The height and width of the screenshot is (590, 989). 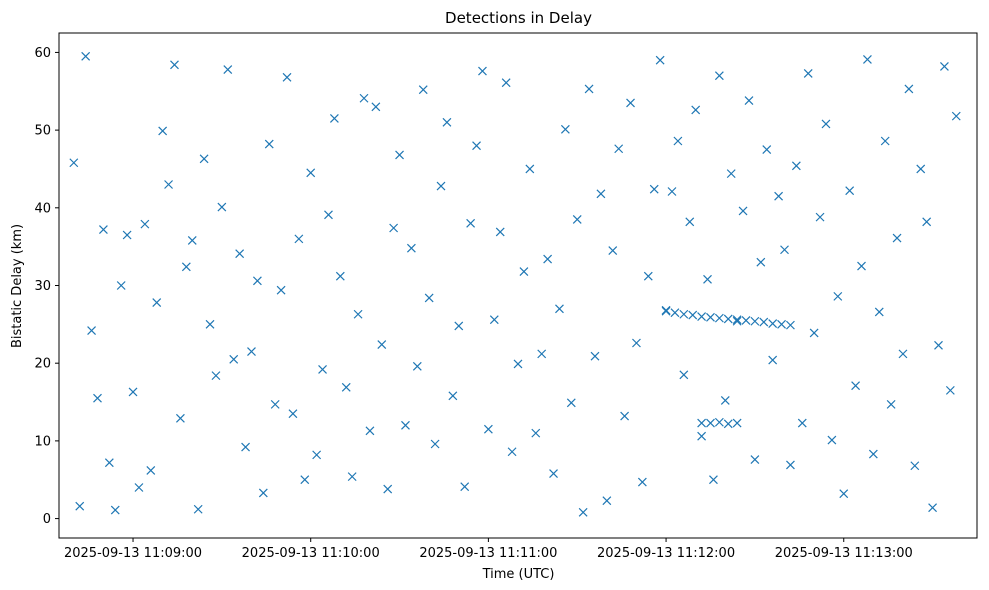 I want to click on y-tick-label: 20, so click(x=42, y=364).